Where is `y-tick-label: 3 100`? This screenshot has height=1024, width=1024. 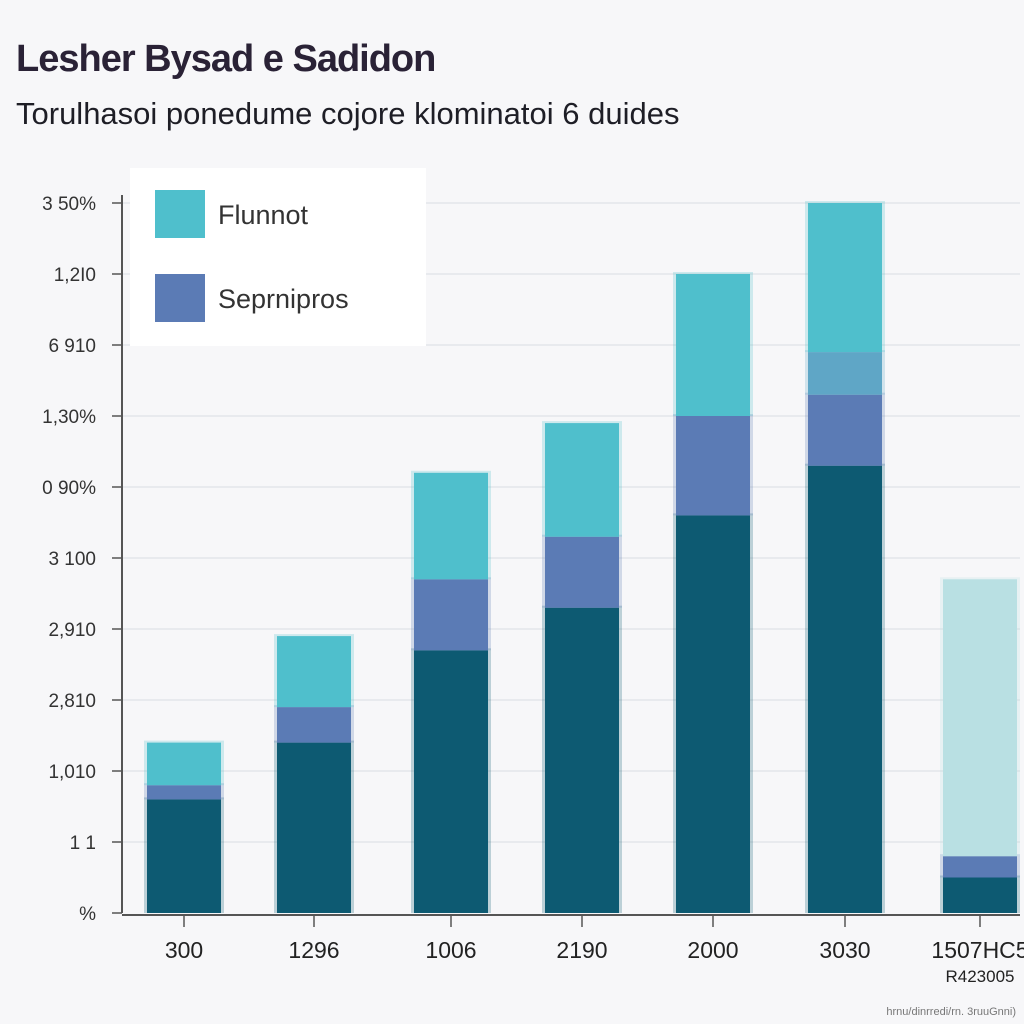 y-tick-label: 3 100 is located at coordinates (72, 559).